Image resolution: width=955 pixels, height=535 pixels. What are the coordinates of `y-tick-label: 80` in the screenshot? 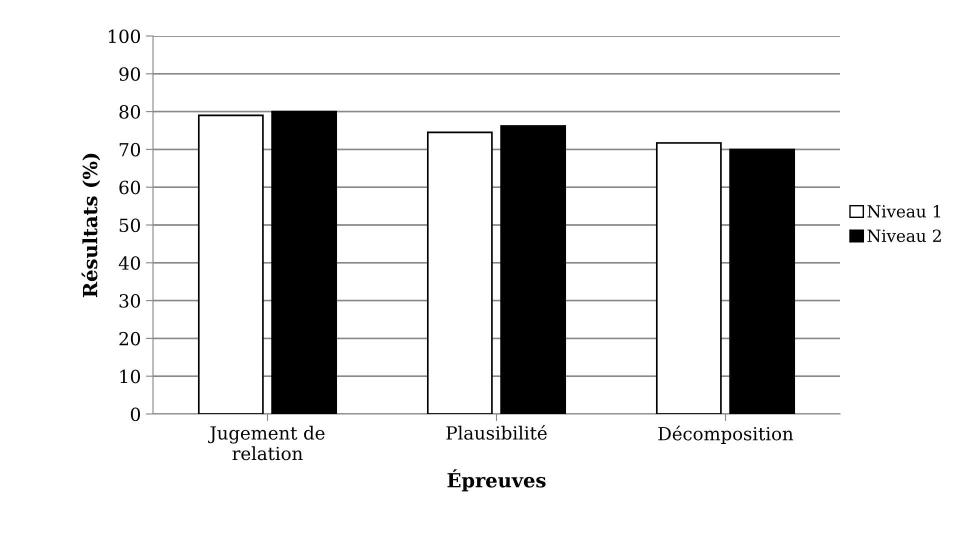 It's located at (129, 112).